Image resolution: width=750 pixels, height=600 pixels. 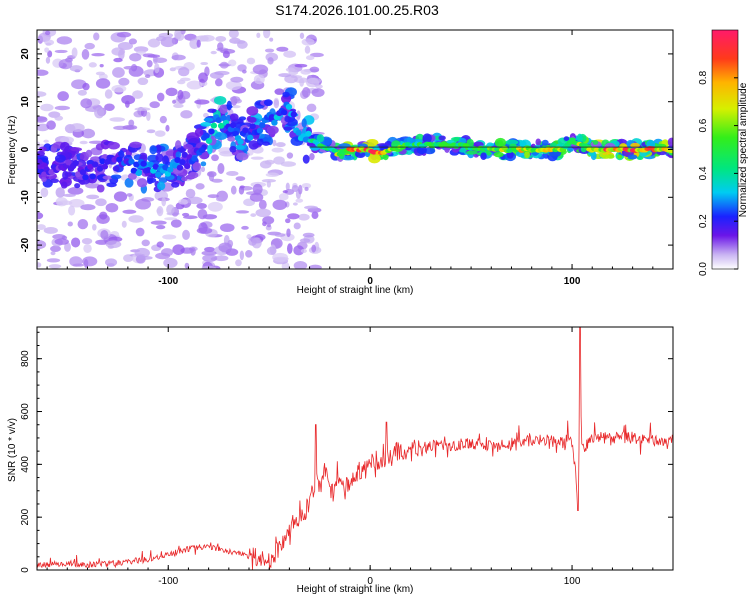 What do you see at coordinates (703, 125) in the screenshot?
I see `colorbar-tick-label: 0.6` at bounding box center [703, 125].